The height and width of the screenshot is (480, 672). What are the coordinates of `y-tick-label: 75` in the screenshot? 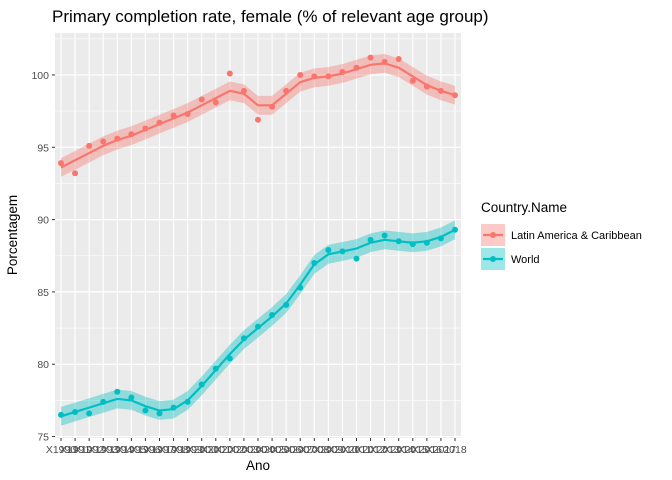 It's located at (43, 438).